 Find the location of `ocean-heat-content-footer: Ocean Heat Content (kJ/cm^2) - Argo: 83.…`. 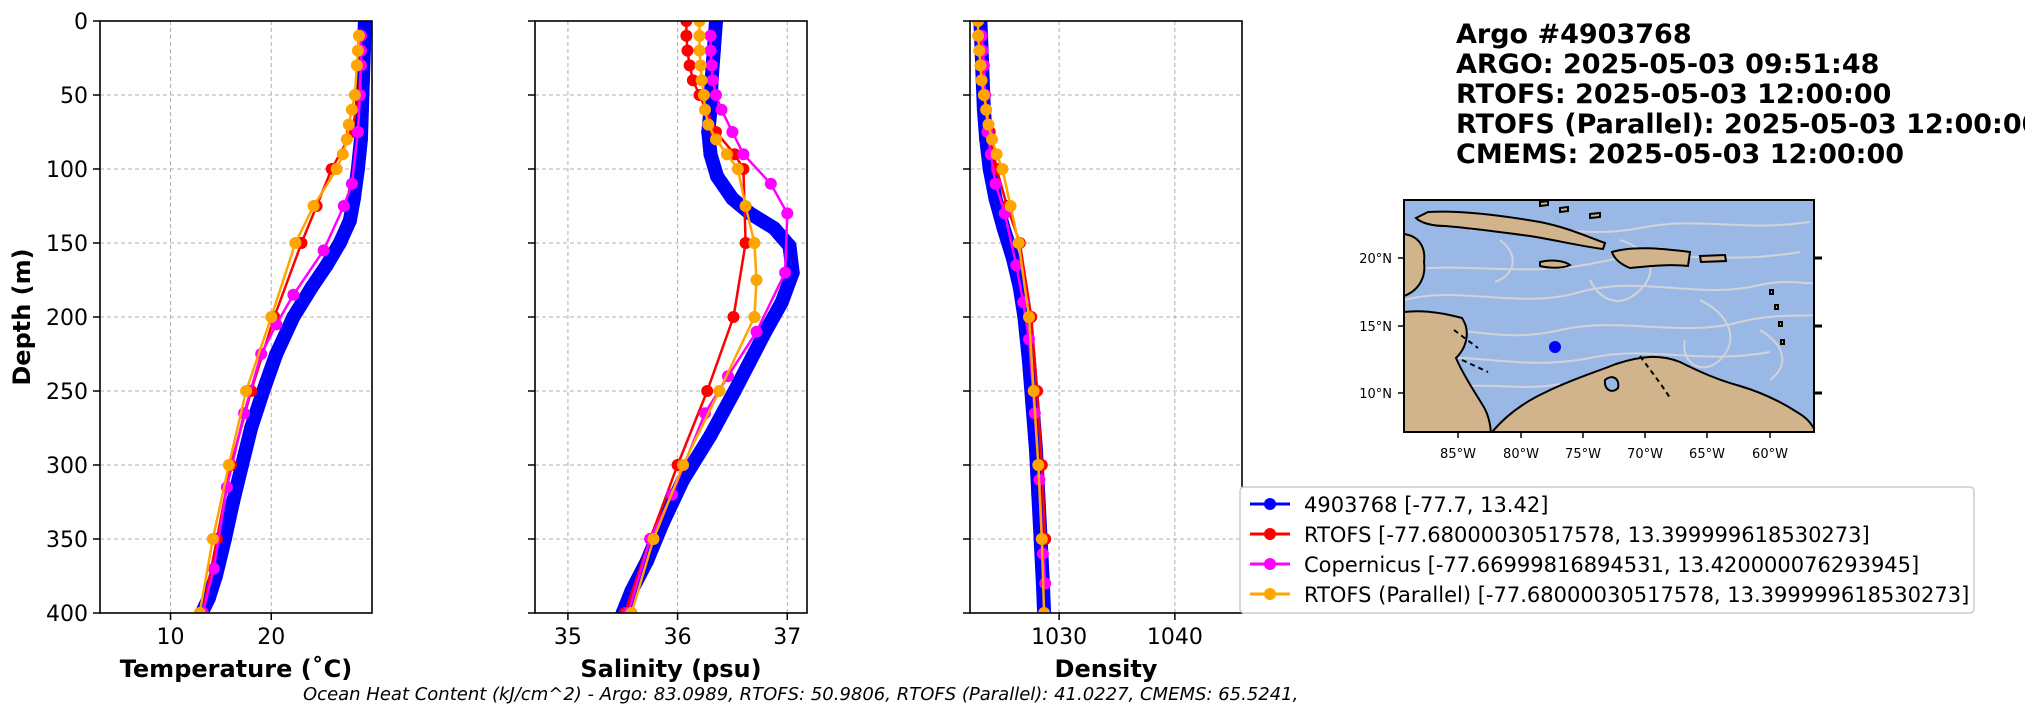

ocean-heat-content-footer: Ocean Heat Content (kJ/cm^2) - Argo: 83.… is located at coordinates (800, 694).